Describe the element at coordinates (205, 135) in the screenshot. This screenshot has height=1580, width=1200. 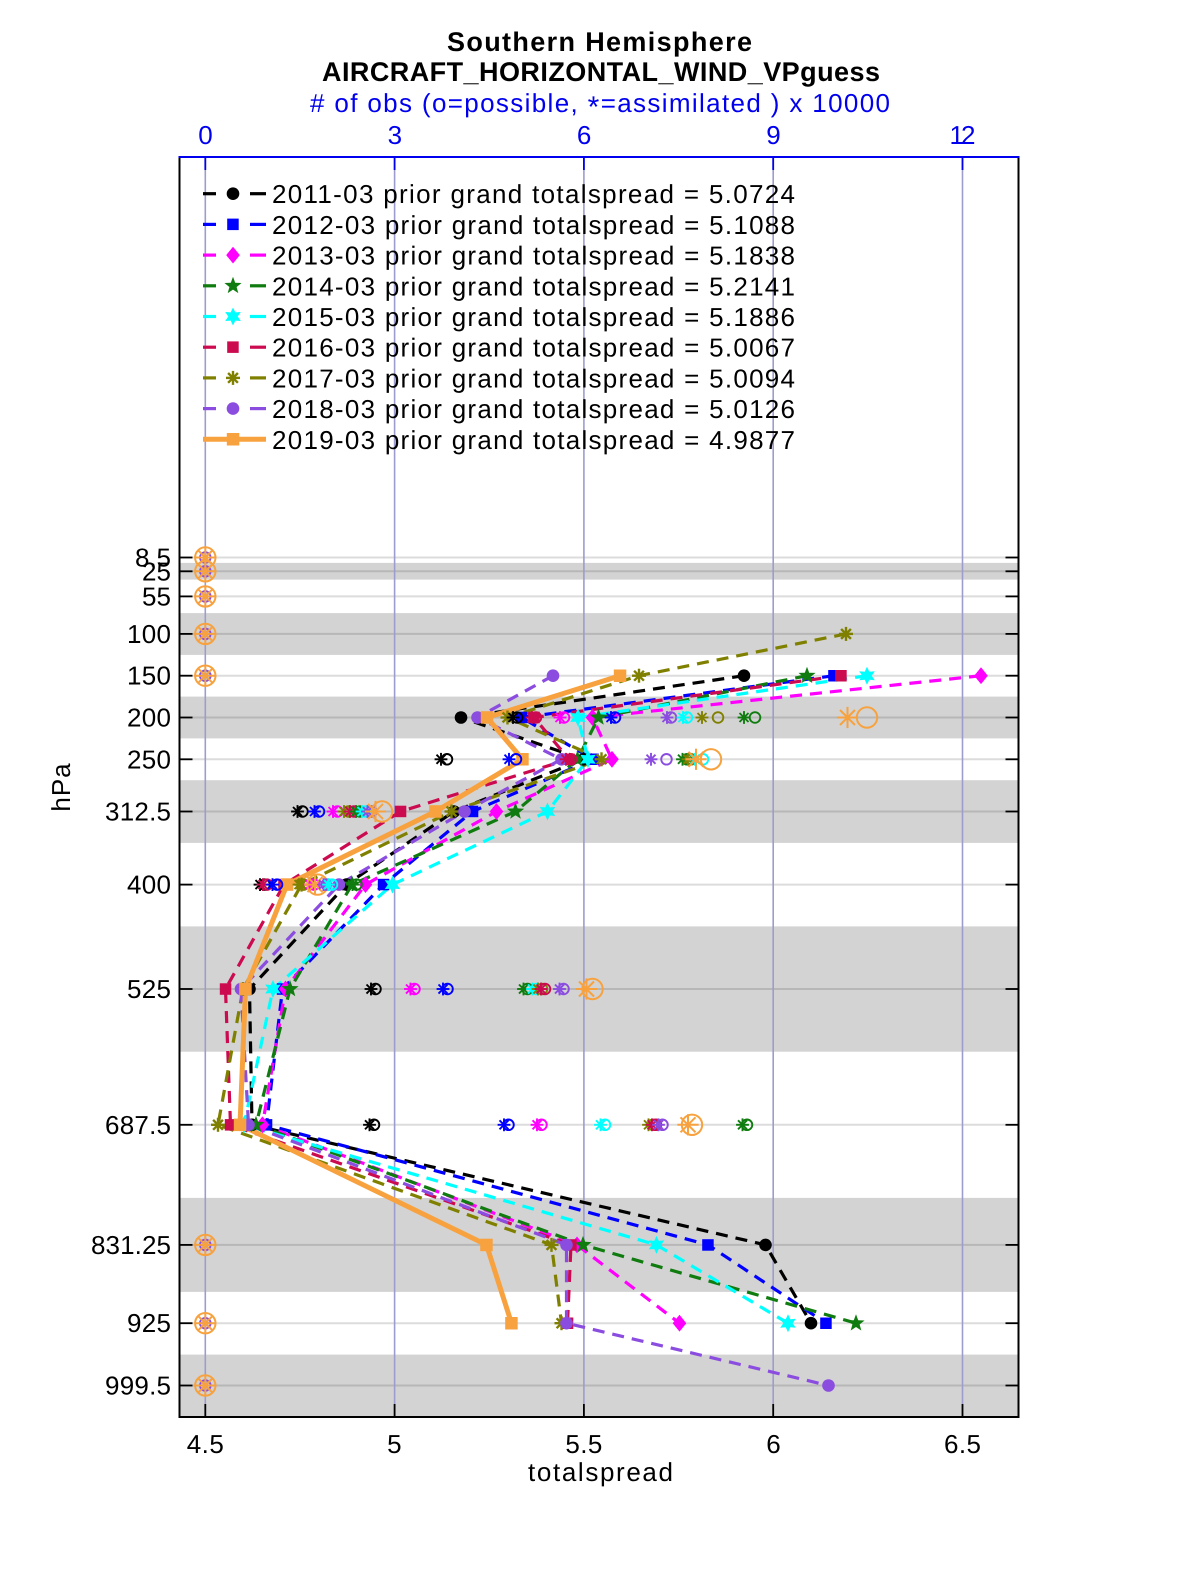
I see `svg-text: 0` at that location.